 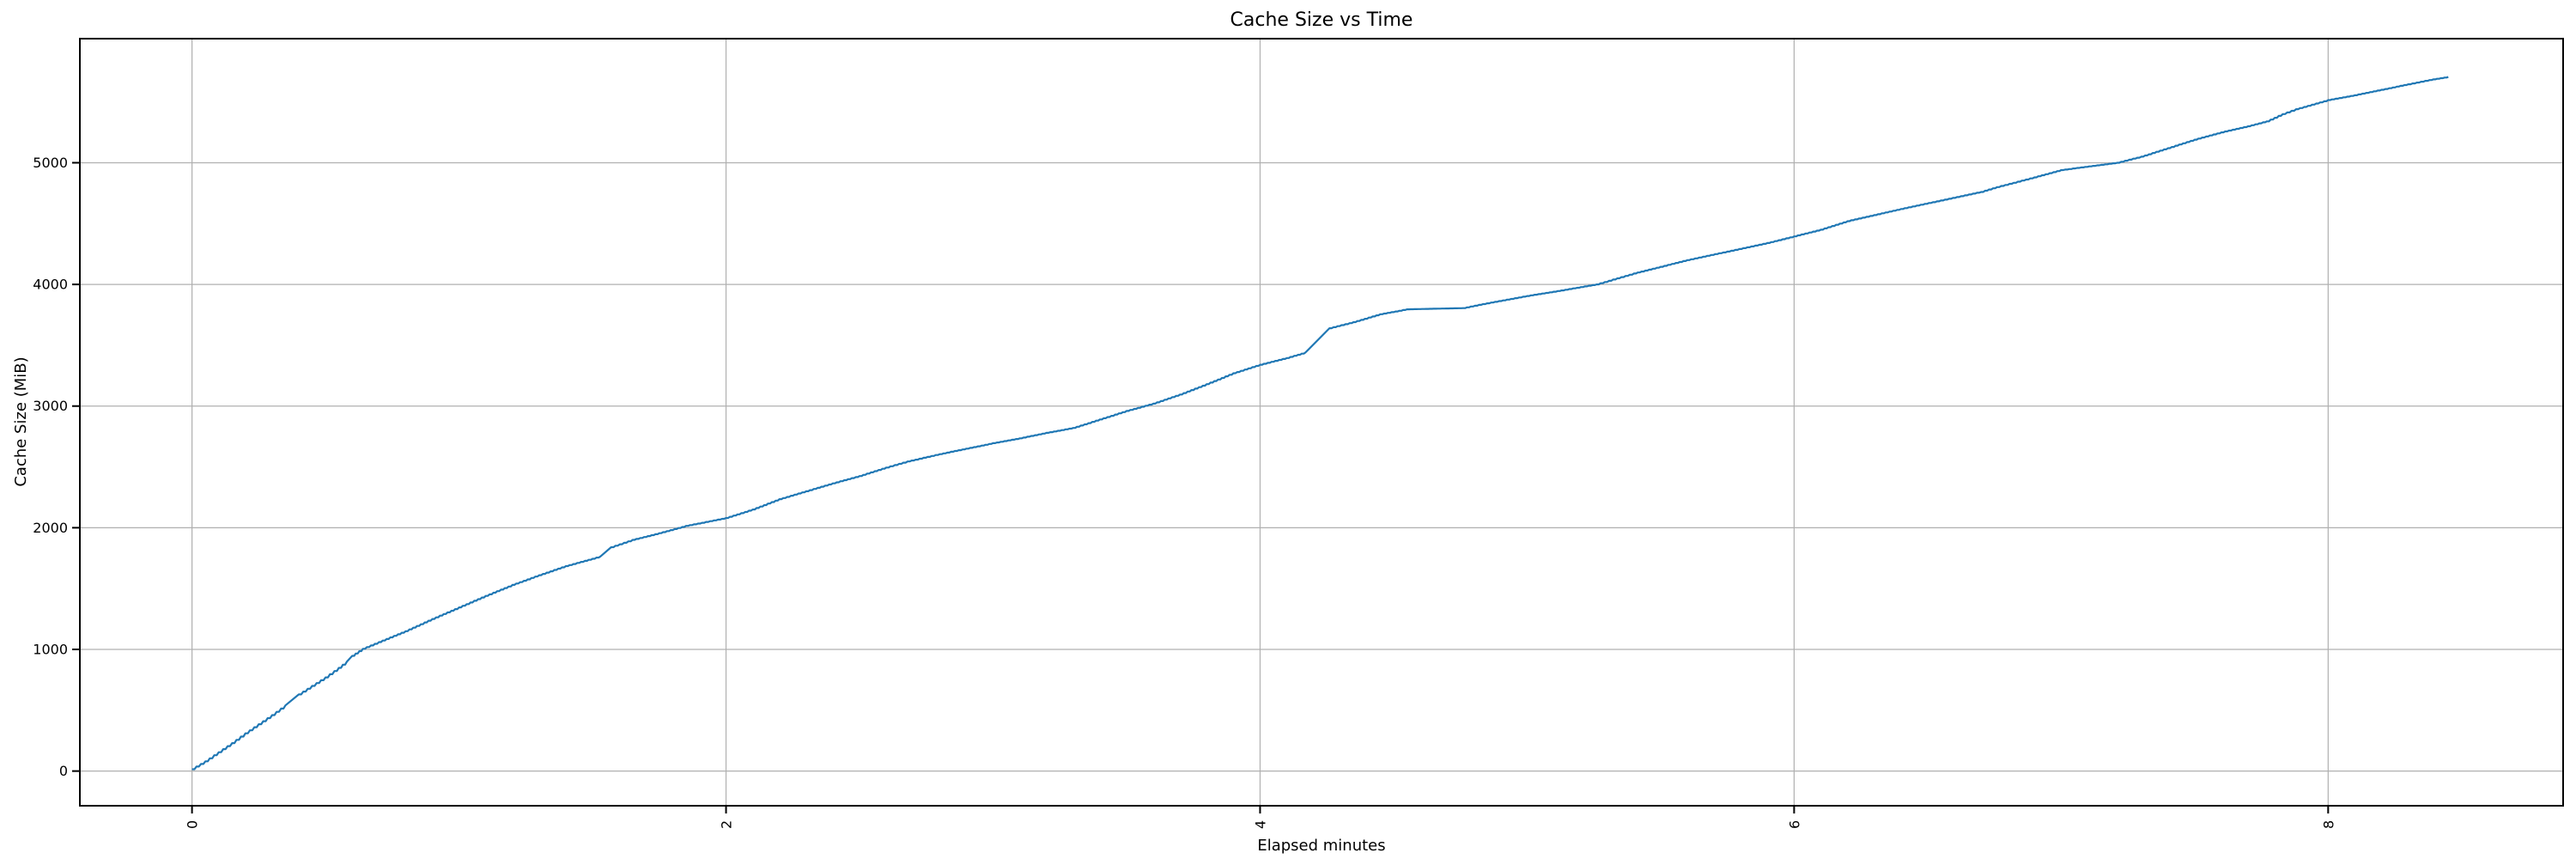 I want to click on y-tick-label: 5000, so click(x=50, y=163).